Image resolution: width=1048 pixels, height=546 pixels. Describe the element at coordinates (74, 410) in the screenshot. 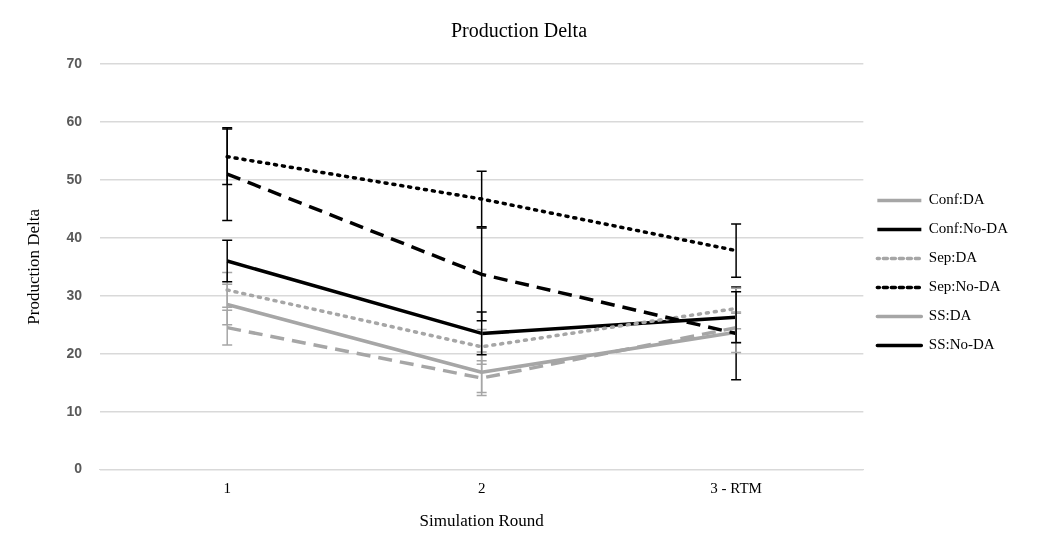

I see `y-tick-label: 10` at that location.